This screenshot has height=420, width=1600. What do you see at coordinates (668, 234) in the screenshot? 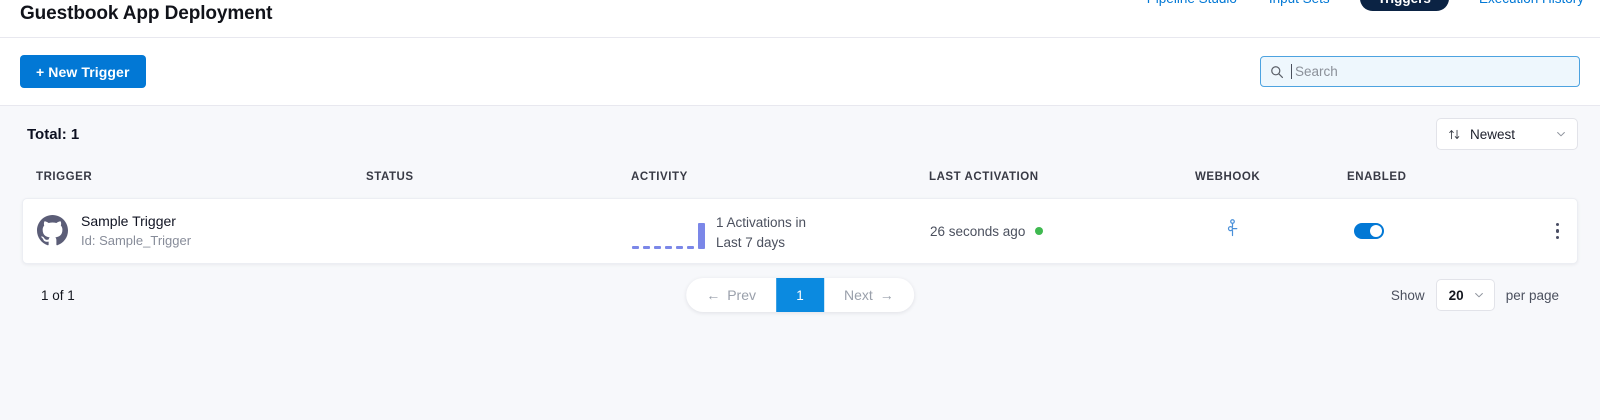
I see `activity-sparkline` at bounding box center [668, 234].